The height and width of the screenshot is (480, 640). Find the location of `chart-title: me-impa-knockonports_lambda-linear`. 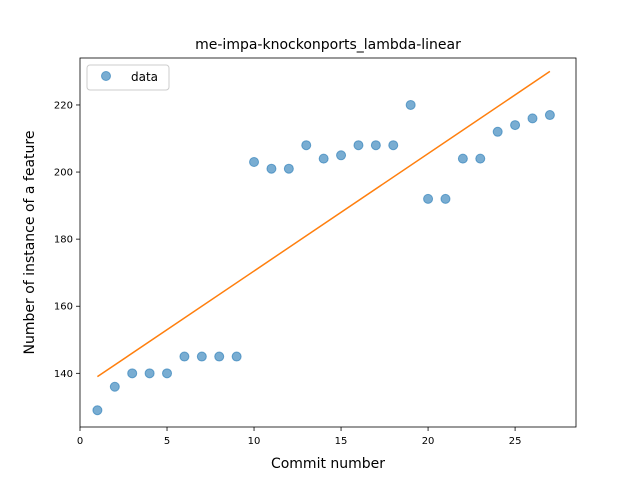

chart-title: me-impa-knockonports_lambda-linear is located at coordinates (328, 45).